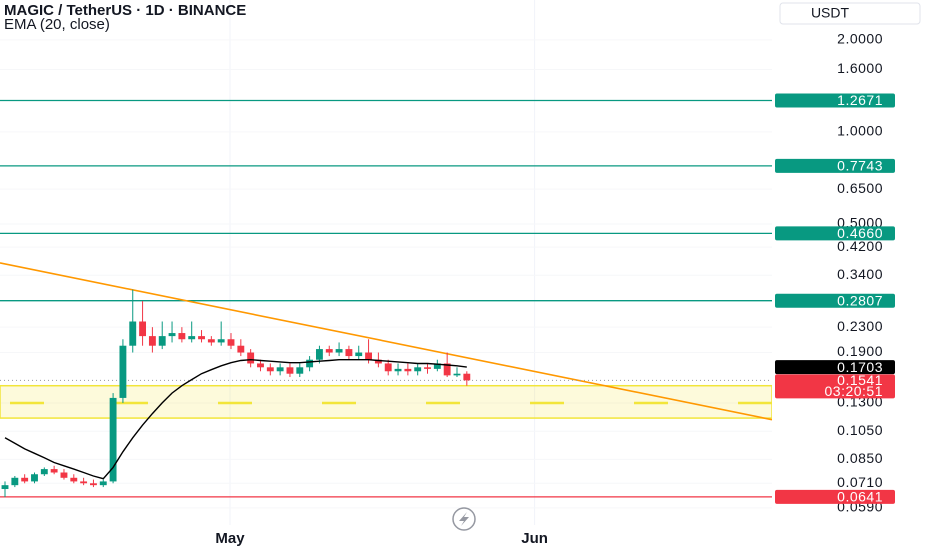 This screenshot has width=932, height=550. Describe the element at coordinates (860, 274) in the screenshot. I see `y-tick-label: 0.3400` at that location.